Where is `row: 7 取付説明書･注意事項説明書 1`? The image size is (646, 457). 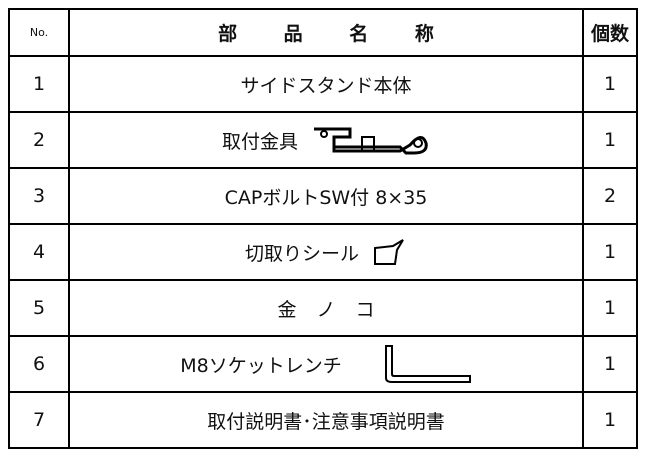 row: 7 取付説明書･注意事項説明書 1 is located at coordinates (323, 420).